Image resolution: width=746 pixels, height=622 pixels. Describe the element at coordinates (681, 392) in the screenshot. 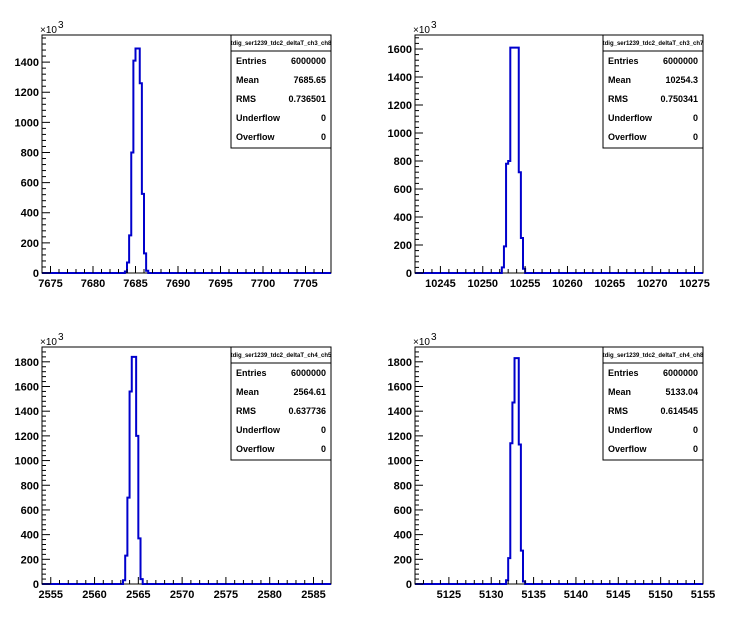

I see `stats-value: 5133.04` at that location.